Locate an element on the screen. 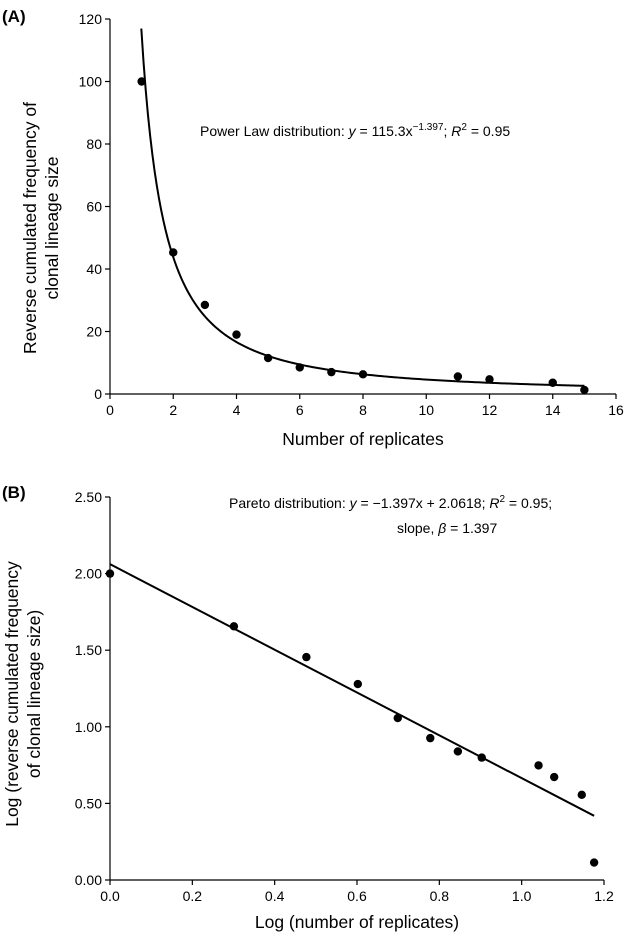 The width and height of the screenshot is (625, 936). panel-label-b: (B) is located at coordinates (14, 492).